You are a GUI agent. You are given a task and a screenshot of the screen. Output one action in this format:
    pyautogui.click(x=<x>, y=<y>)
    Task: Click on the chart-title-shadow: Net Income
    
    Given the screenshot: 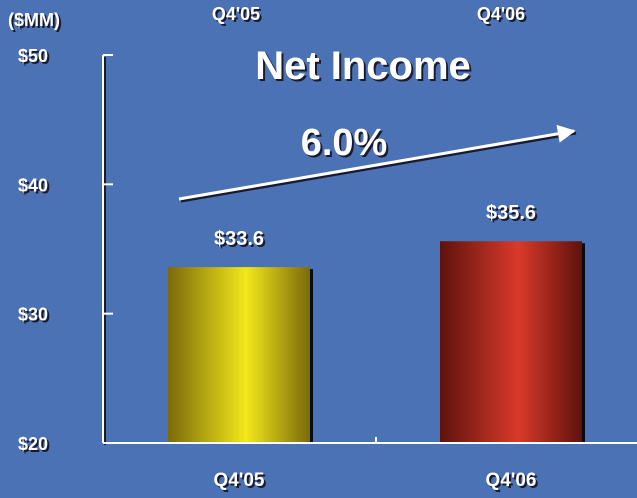 What is the action you would take?
    pyautogui.click(x=365, y=68)
    